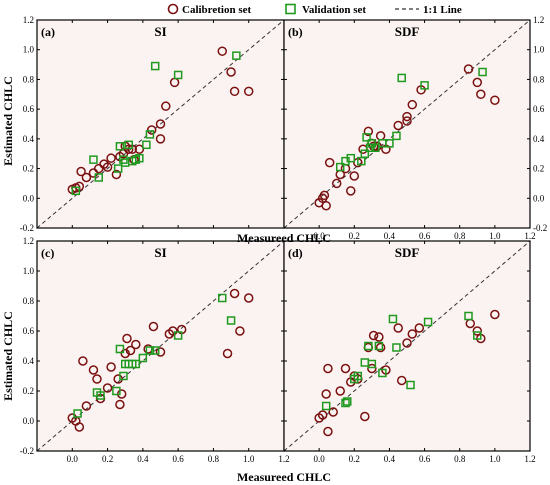 The height and width of the screenshot is (485, 550). Describe the element at coordinates (47, 253) in the screenshot. I see `panel-label: (c)` at that location.